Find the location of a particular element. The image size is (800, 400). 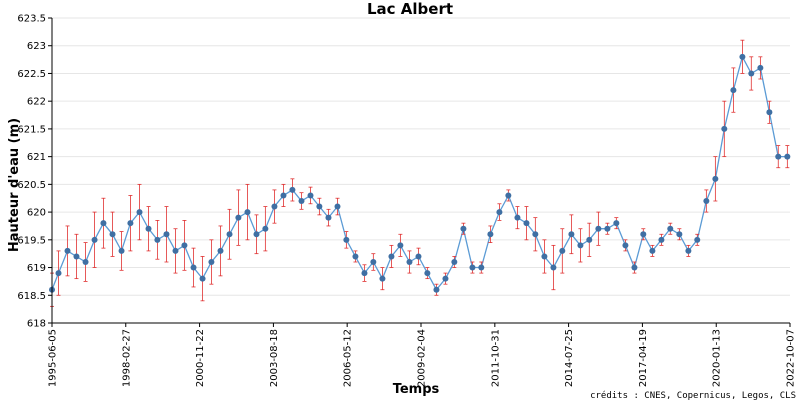

x-tick-label: 2022-10-07 is located at coordinates (791, 358).